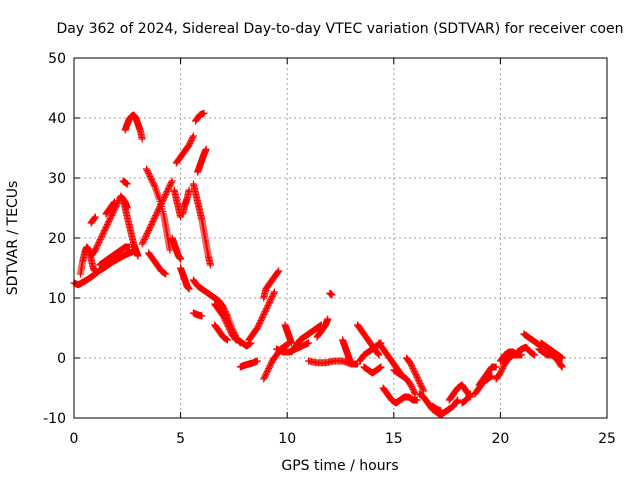 The image size is (640, 480). What do you see at coordinates (57, 119) in the screenshot?
I see `y-tick-label: 40` at bounding box center [57, 119].